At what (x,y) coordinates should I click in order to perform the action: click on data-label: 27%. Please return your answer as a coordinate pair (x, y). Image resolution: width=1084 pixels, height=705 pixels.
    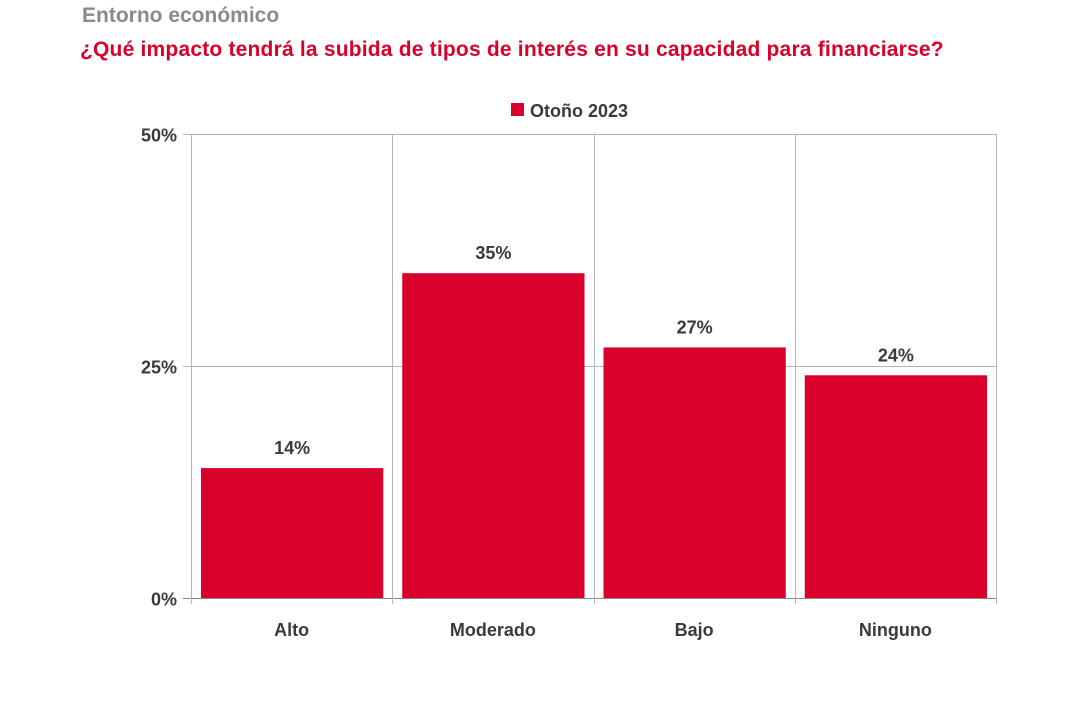
    Looking at the image, I should click on (695, 327).